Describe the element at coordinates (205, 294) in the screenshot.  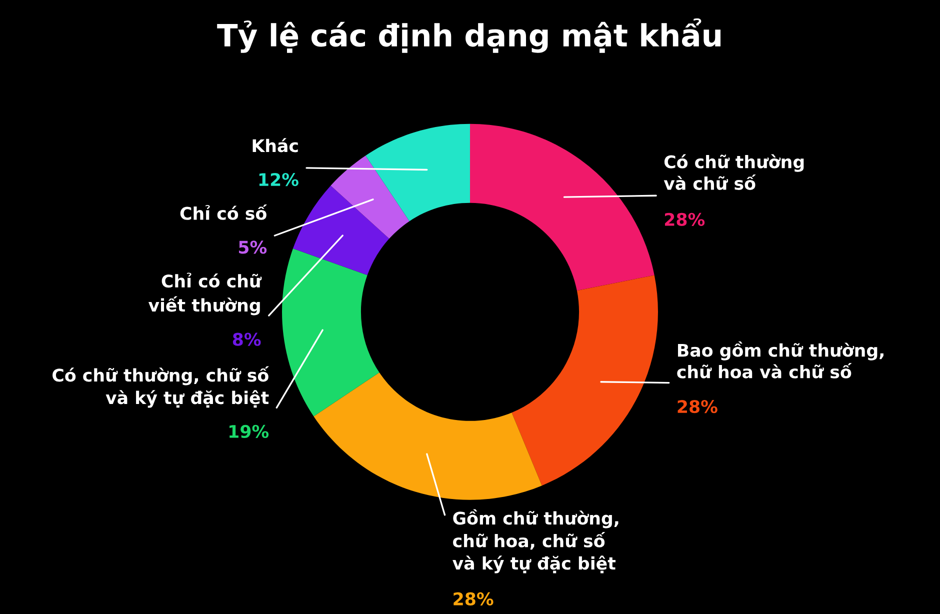
I see `slice-label: Chỉ có chữ viết thường` at that location.